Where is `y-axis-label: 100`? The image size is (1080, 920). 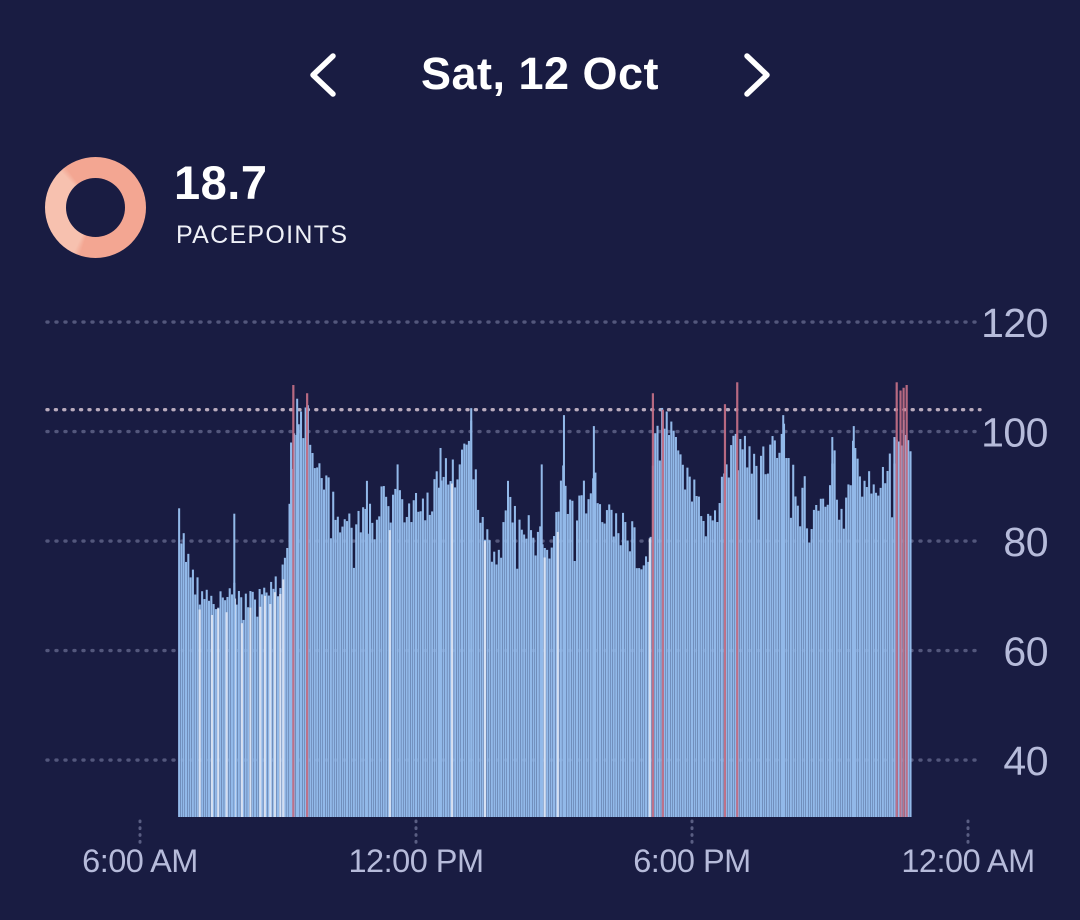 y-axis-label: 100 is located at coordinates (1014, 433).